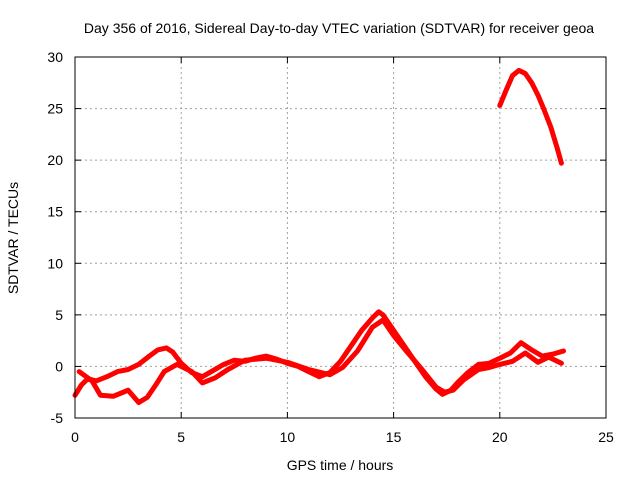 This screenshot has width=640, height=480. Describe the element at coordinates (55, 212) in the screenshot. I see `y-tick-label: 15` at that location.